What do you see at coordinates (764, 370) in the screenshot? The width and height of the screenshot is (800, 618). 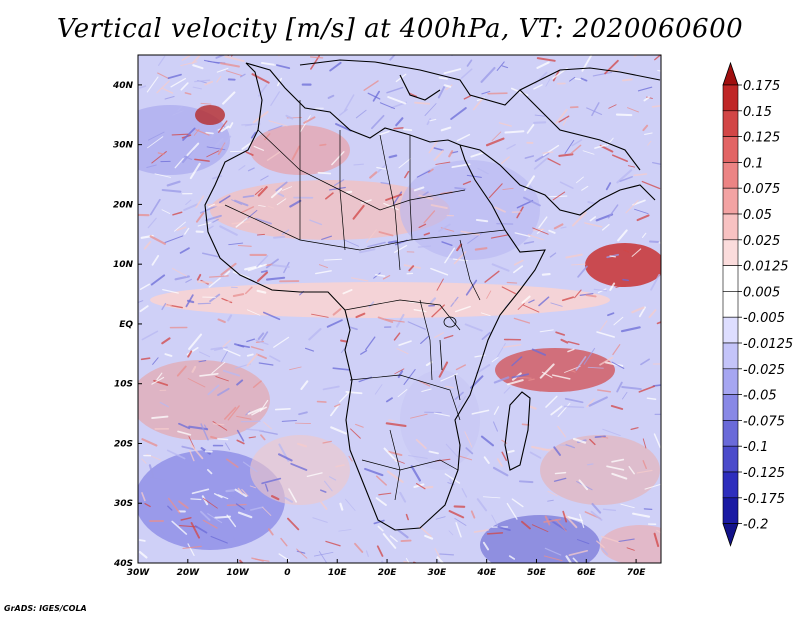 I see `colorbar-label: -0.025` at bounding box center [764, 370].